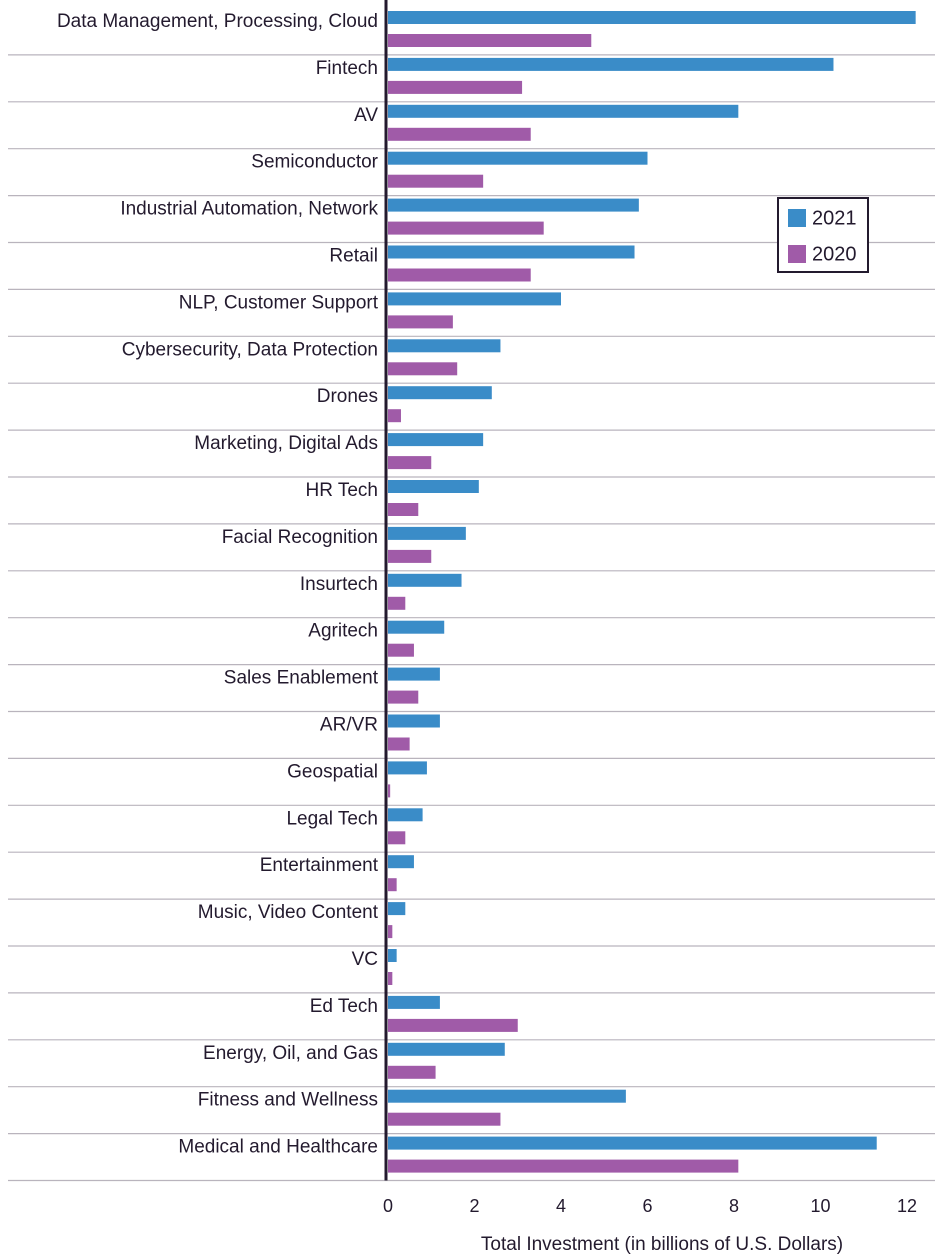 Image resolution: width=935 pixels, height=1260 pixels. Describe the element at coordinates (341, 490) in the screenshot. I see `y-tick-label: HR Tech` at that location.